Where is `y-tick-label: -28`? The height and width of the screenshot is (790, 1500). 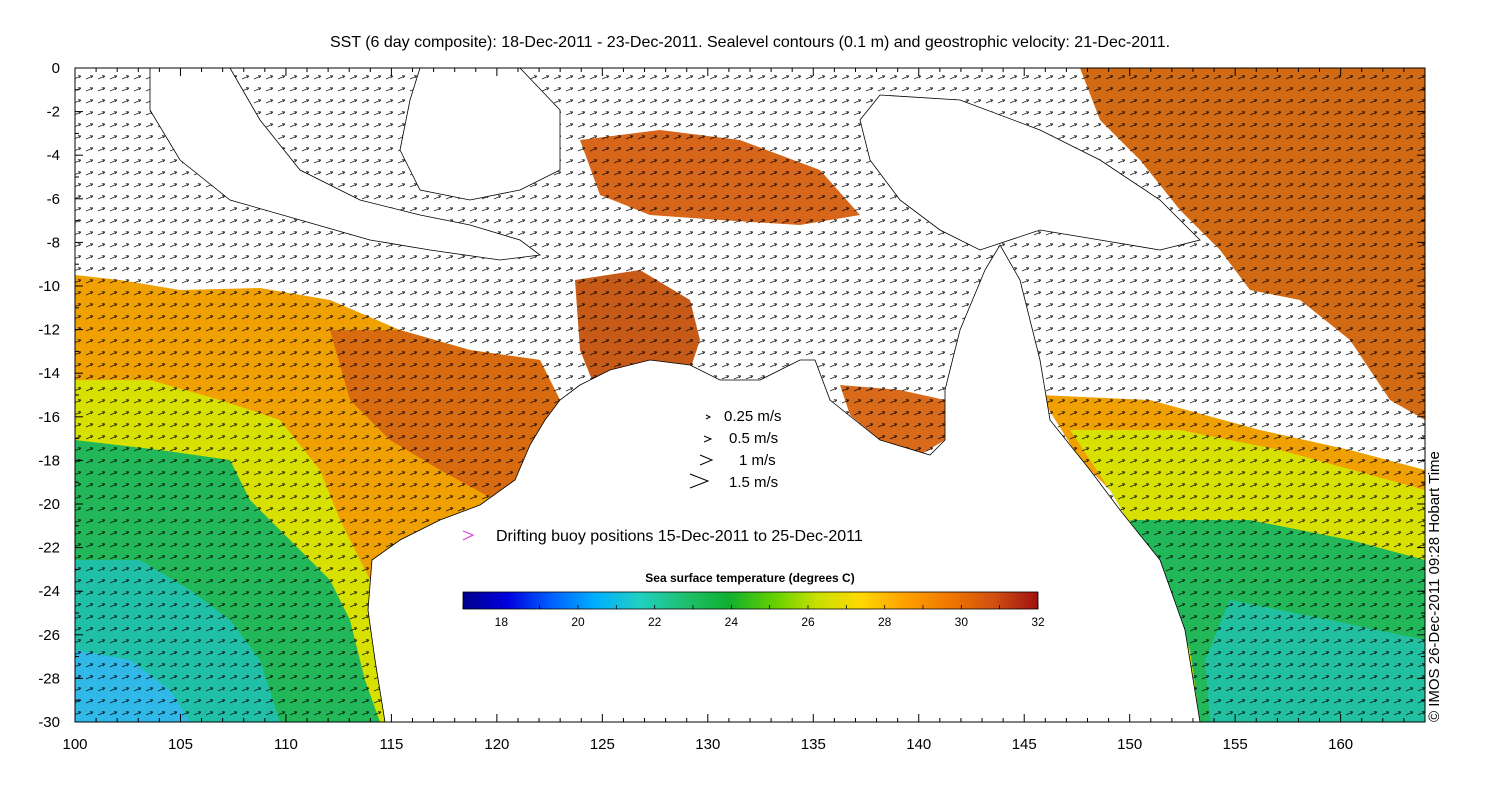 y-tick-label: -28 is located at coordinates (49, 678).